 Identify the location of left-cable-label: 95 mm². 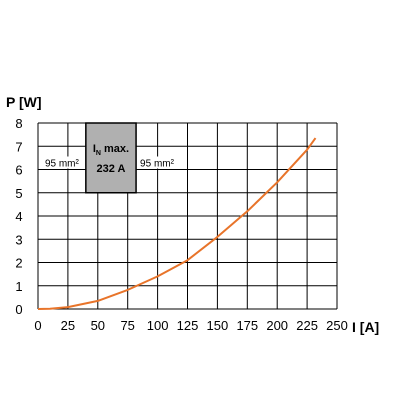
(62, 164).